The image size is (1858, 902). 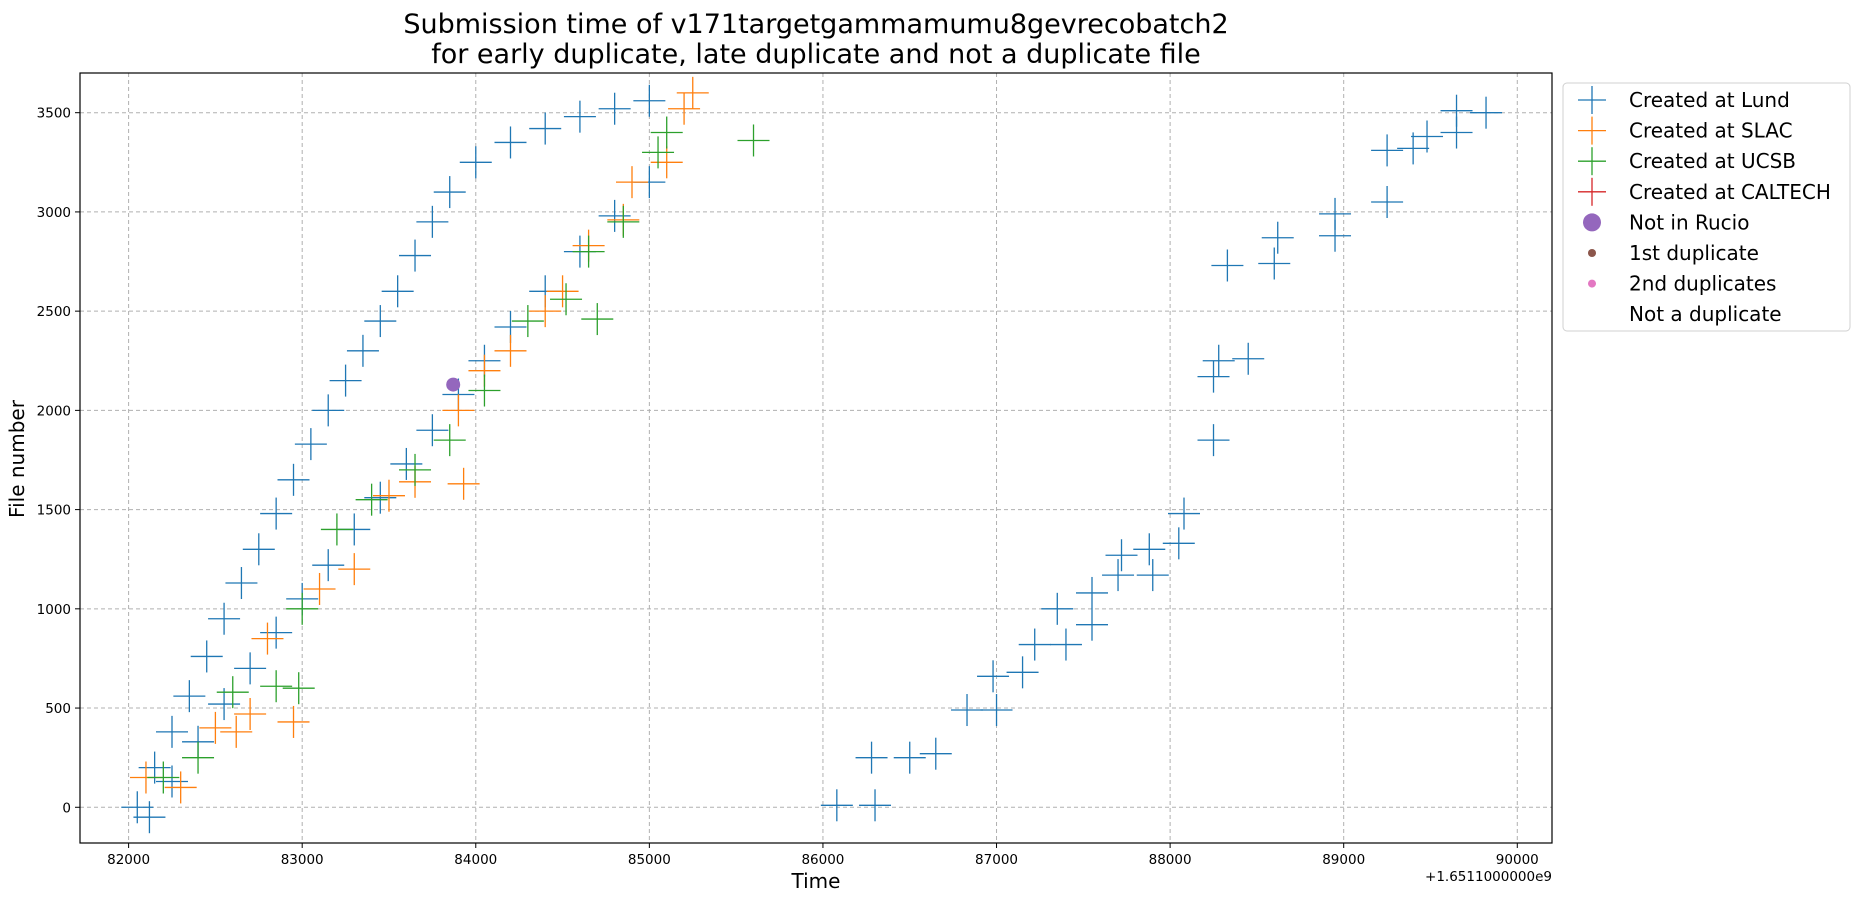 I want to click on y-axis-label: File number, so click(x=17, y=458).